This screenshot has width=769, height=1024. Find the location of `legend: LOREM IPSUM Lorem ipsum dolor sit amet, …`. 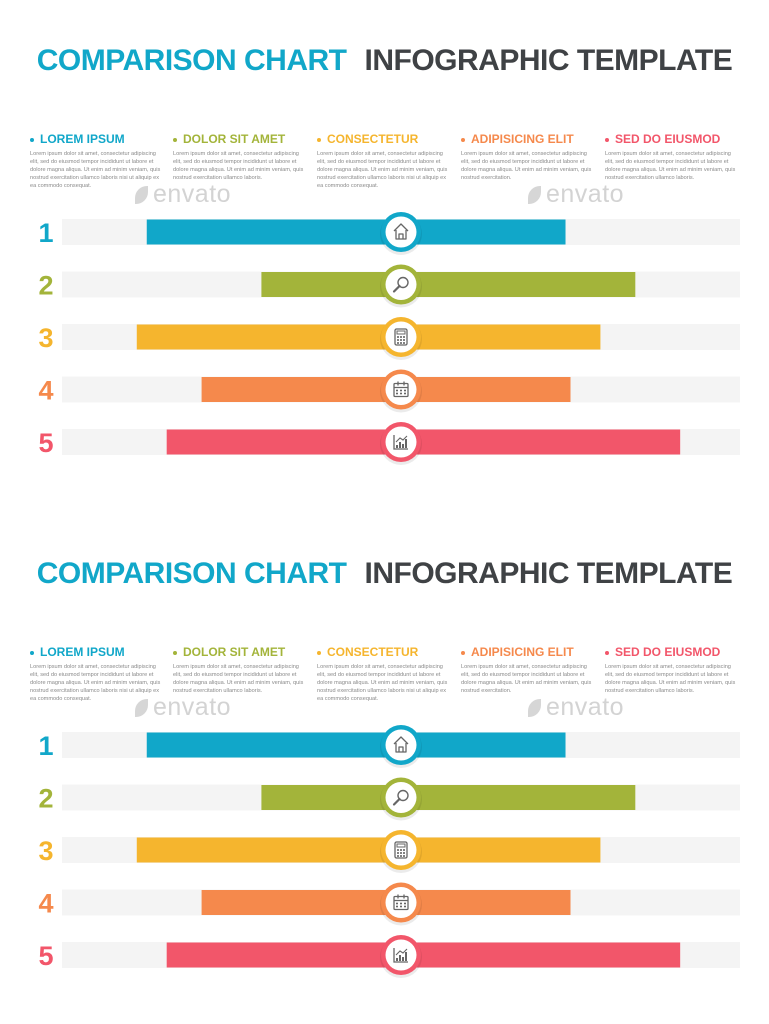

legend: LOREM IPSUM Lorem ipsum dolor sit amet, … is located at coordinates (390, 167).